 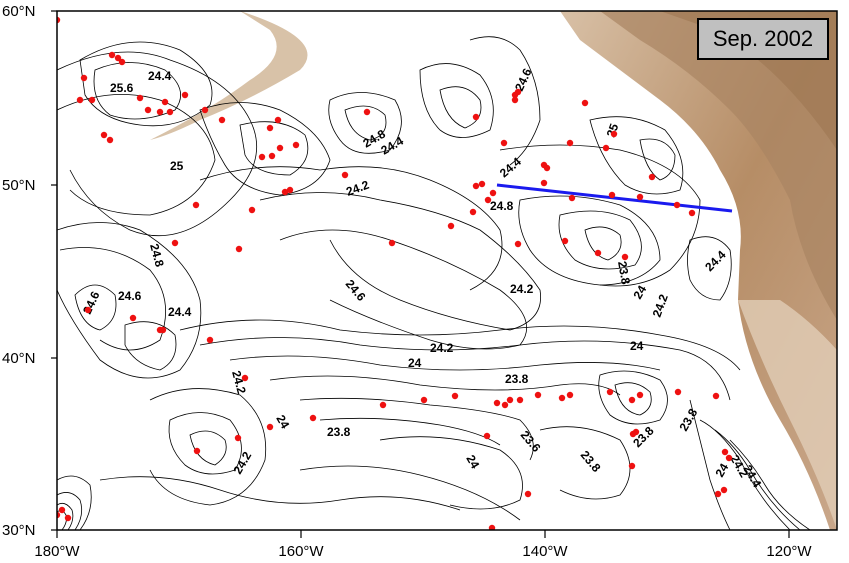 I want to click on lat-label-40n: 40°N, so click(x=19, y=358).